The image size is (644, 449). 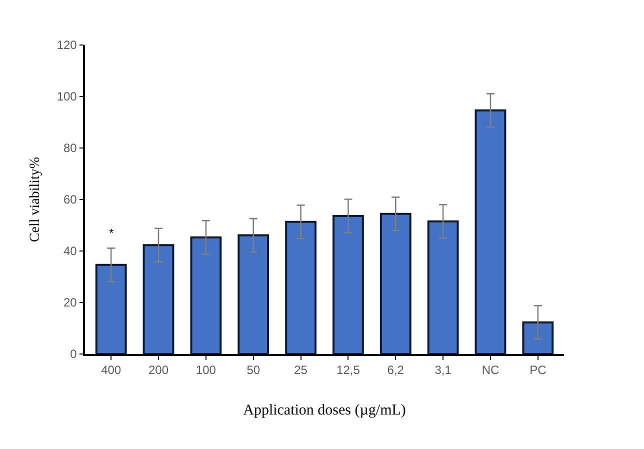 What do you see at coordinates (67, 45) in the screenshot?
I see `y-tick-label: 120` at bounding box center [67, 45].